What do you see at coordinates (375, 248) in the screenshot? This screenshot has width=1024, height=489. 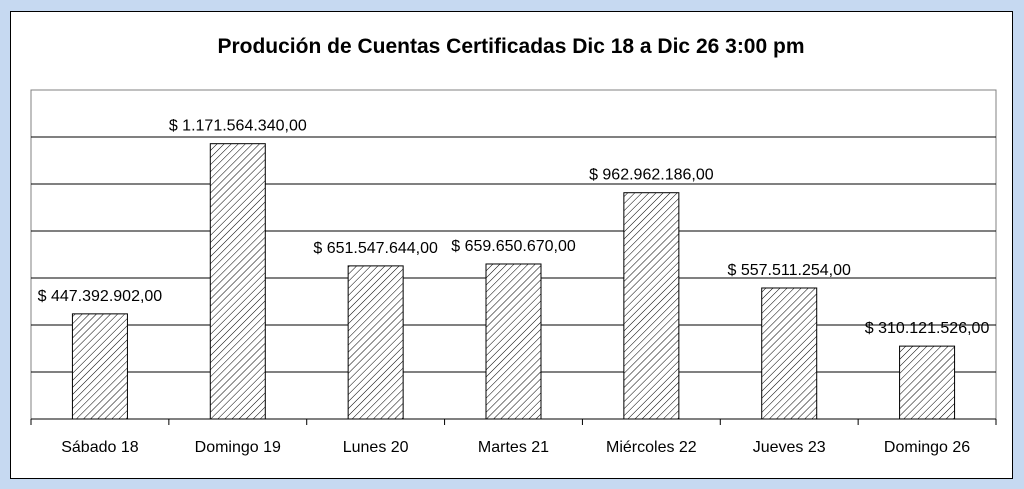 I see `data-label: $ 651.547.644,00` at bounding box center [375, 248].